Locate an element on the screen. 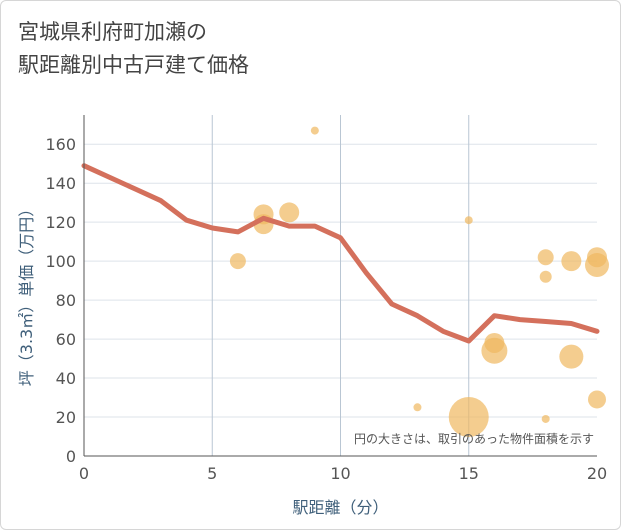  y-tick-label: 80 is located at coordinates (66, 300).